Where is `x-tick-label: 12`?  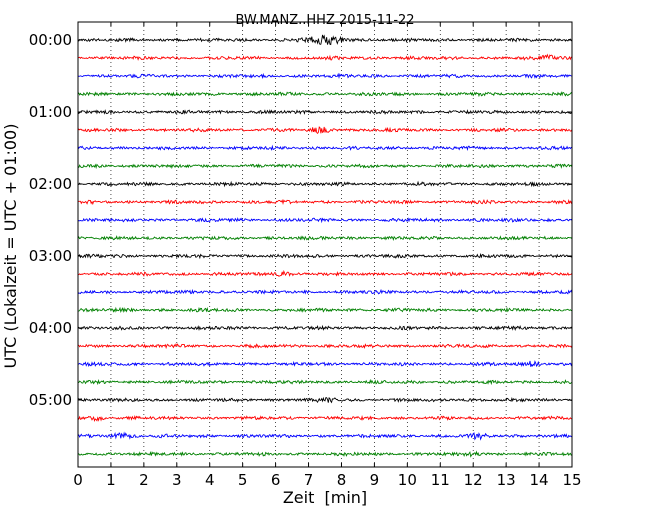
x-tick-label: 12 is located at coordinates (473, 480).